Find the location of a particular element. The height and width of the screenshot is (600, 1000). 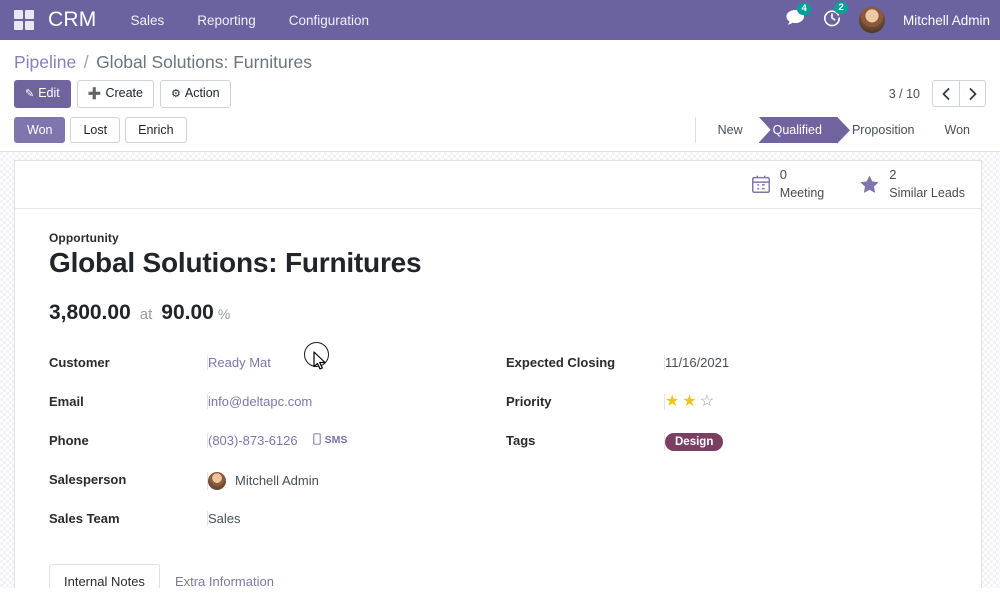

pager-counter: 3 / 10 is located at coordinates (904, 93).